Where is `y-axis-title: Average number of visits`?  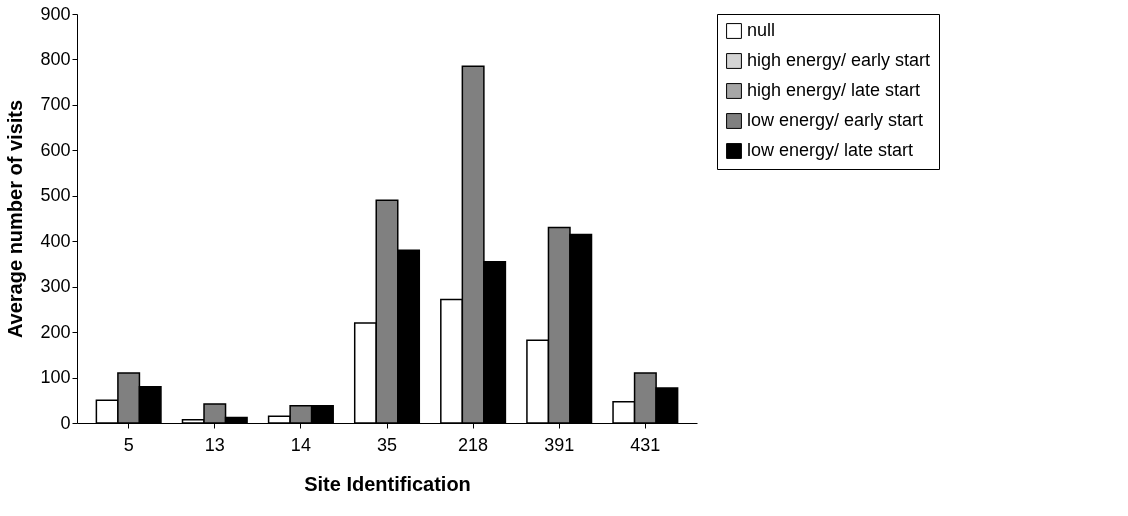
y-axis-title: Average number of visits is located at coordinates (15, 219).